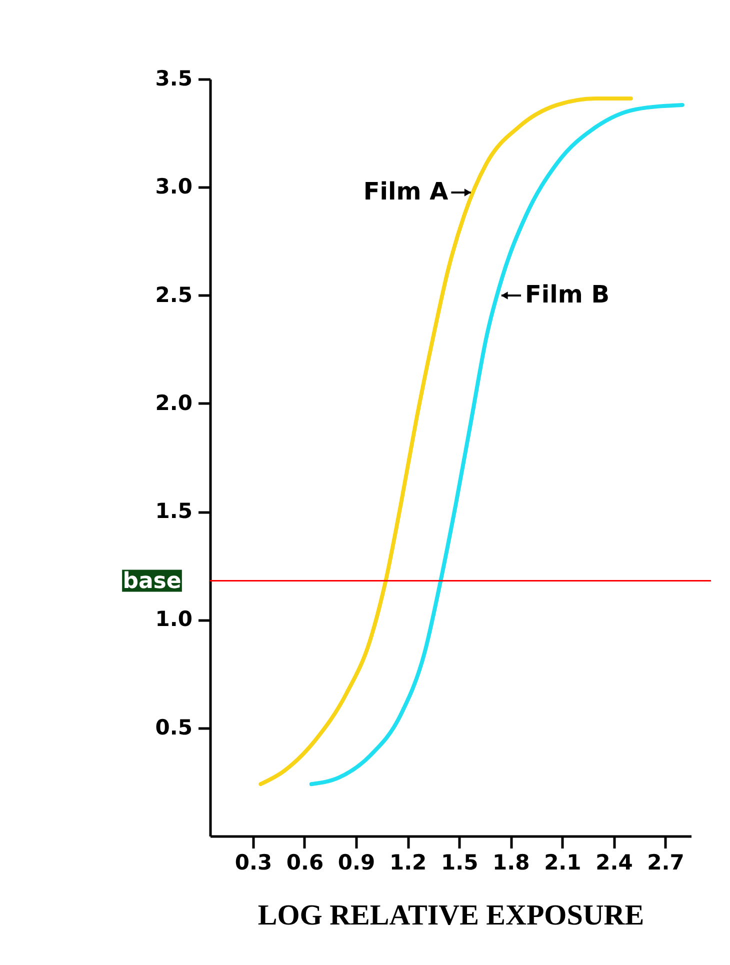 The image size is (730, 965). I want to click on y-tick-label: 3.5, so click(173, 78).